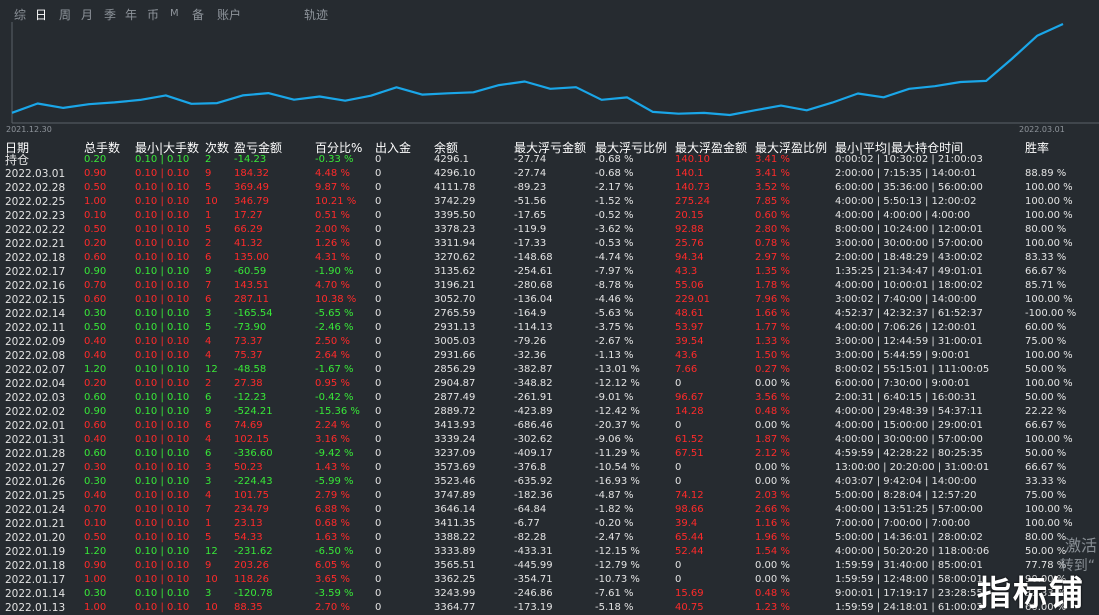  Describe the element at coordinates (1031, 594) in the screenshot. I see `site-logo-watermark: 指标铺` at that location.